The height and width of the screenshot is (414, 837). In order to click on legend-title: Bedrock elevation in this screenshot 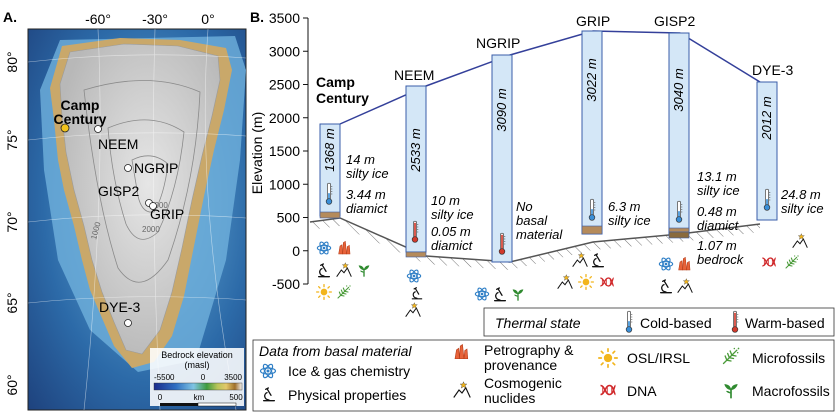, I will do `click(197, 355)`.